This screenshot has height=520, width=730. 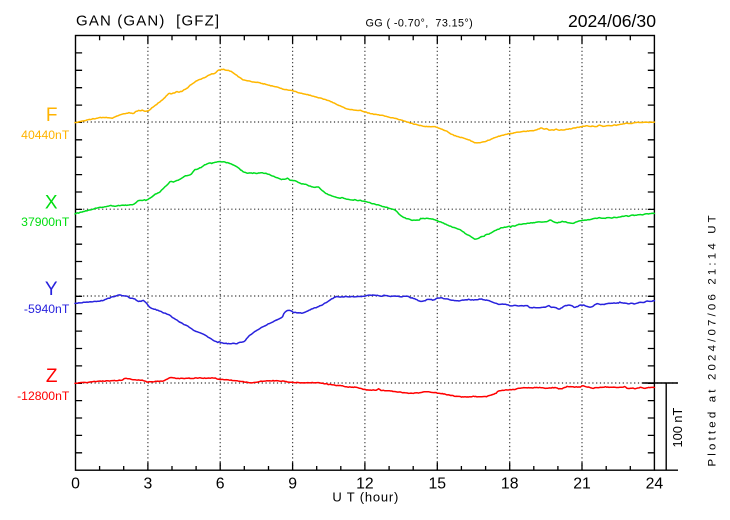 What do you see at coordinates (292, 484) in the screenshot?
I see `svg-text: 9` at bounding box center [292, 484].